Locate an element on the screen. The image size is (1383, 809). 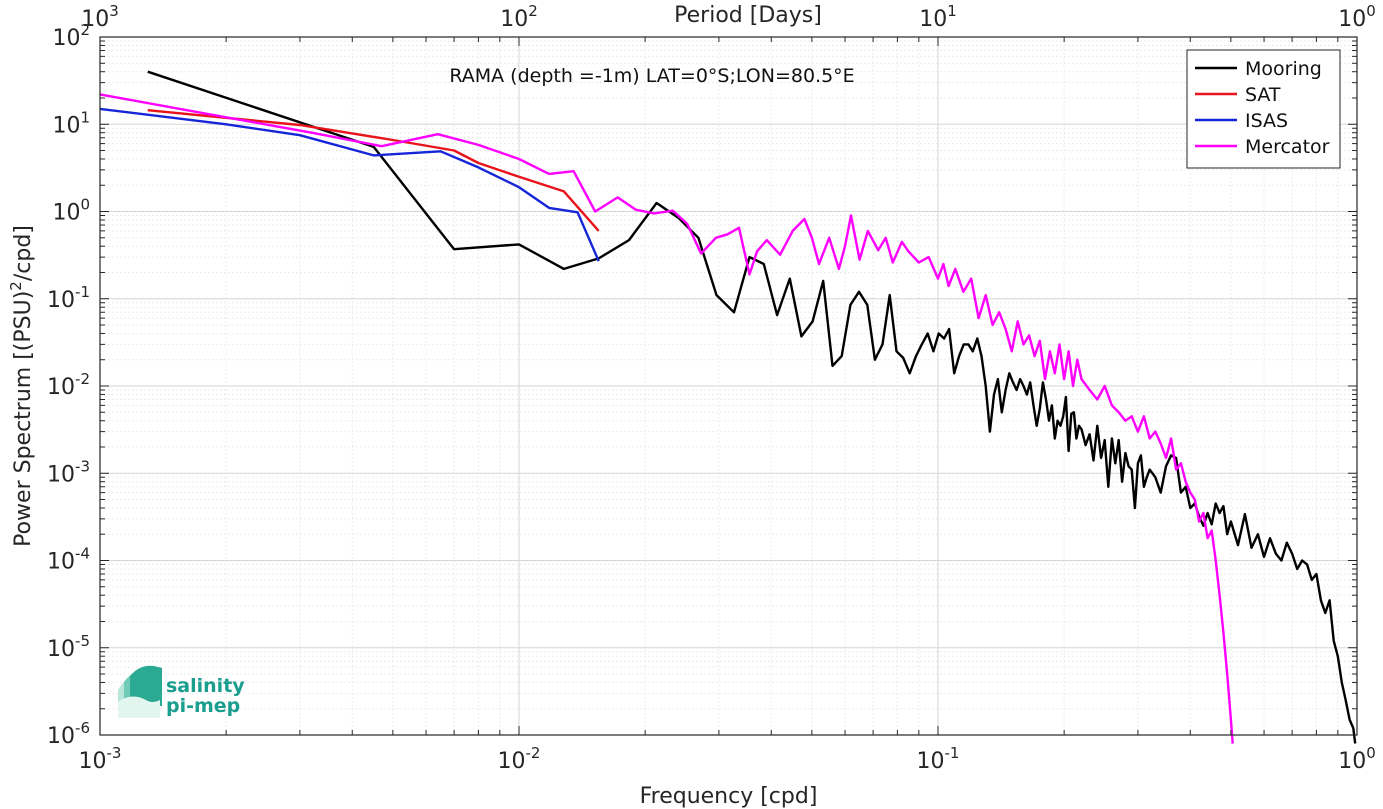
top-tick-label: 10³ is located at coordinates (100, 17).